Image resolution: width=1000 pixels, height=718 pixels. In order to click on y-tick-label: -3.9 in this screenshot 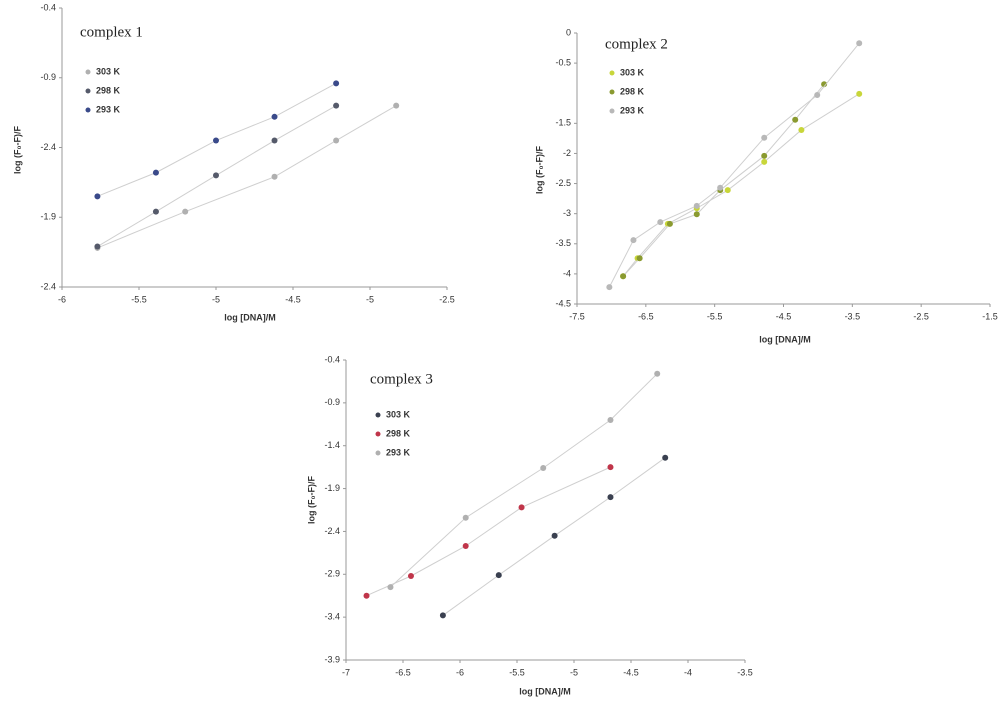, I will do `click(332, 659)`.